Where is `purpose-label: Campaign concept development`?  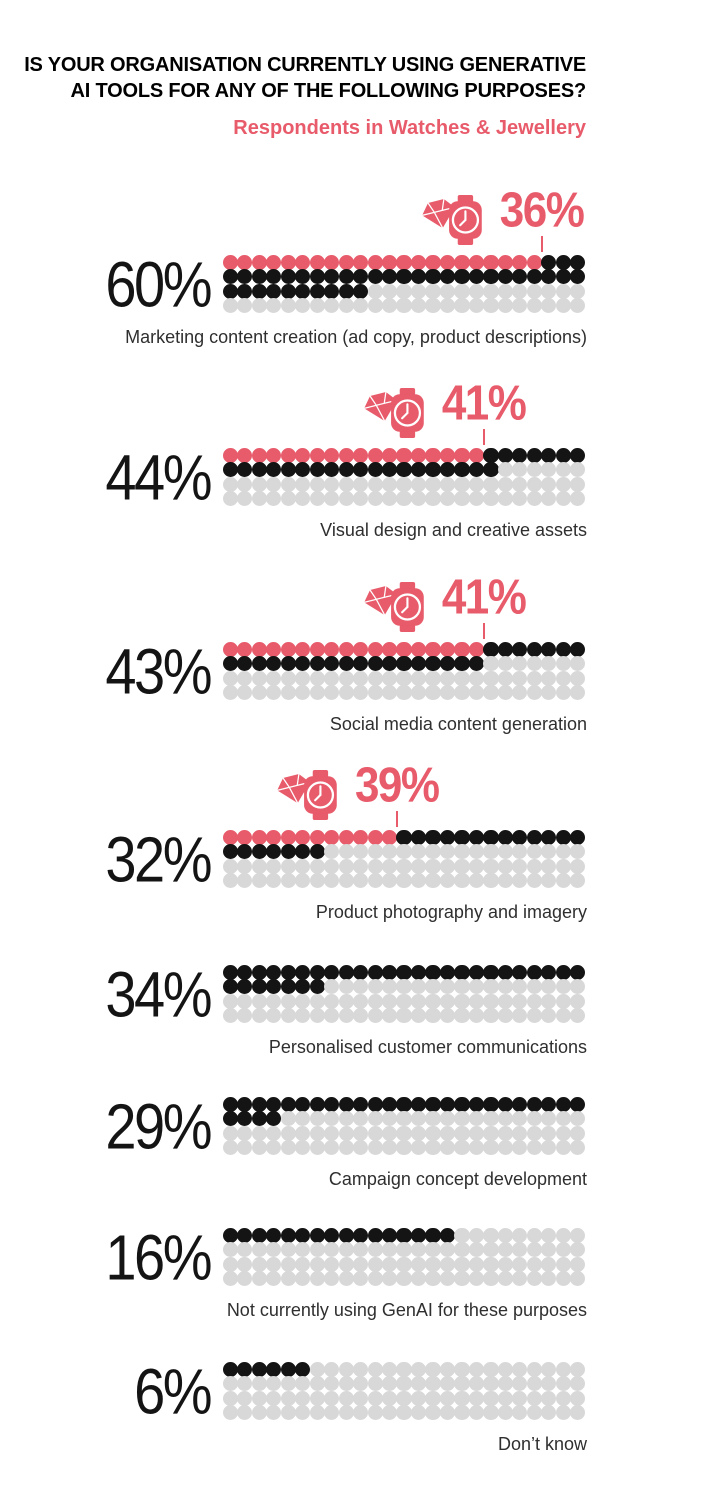 purpose-label: Campaign concept development is located at coordinates (457, 1179).